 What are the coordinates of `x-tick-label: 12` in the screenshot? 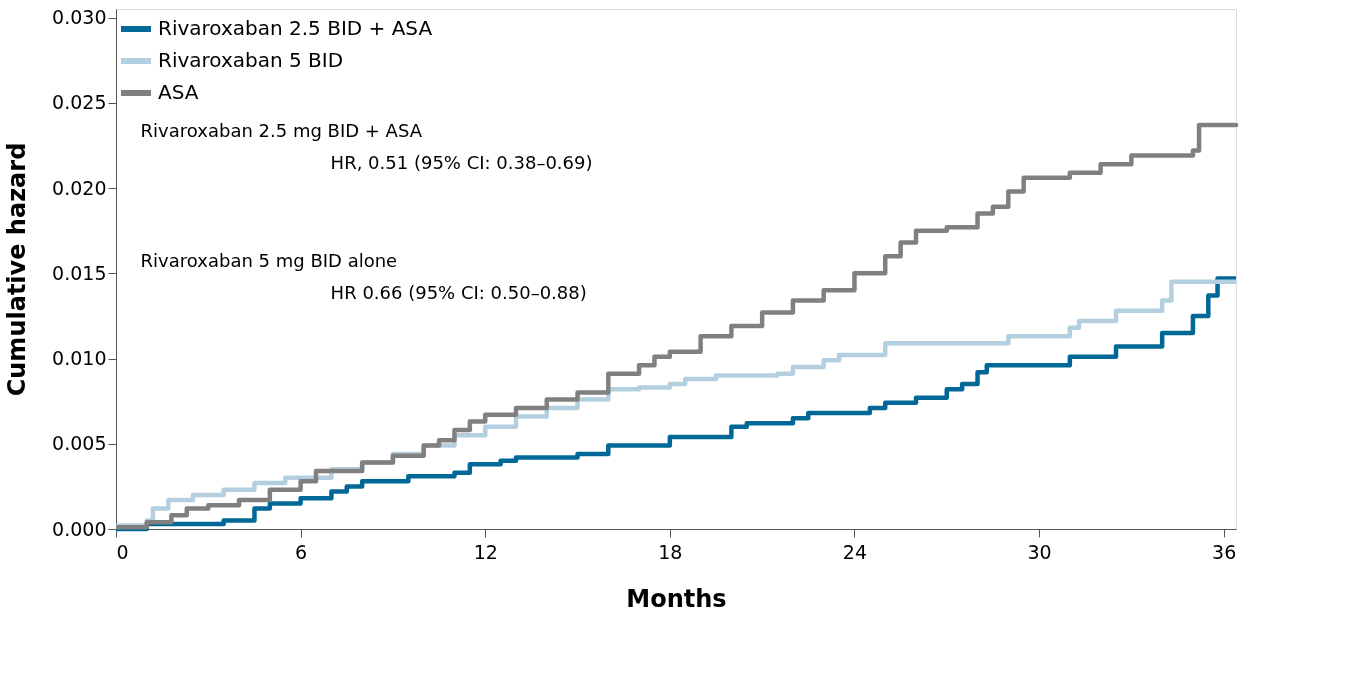 It's located at (485, 551).